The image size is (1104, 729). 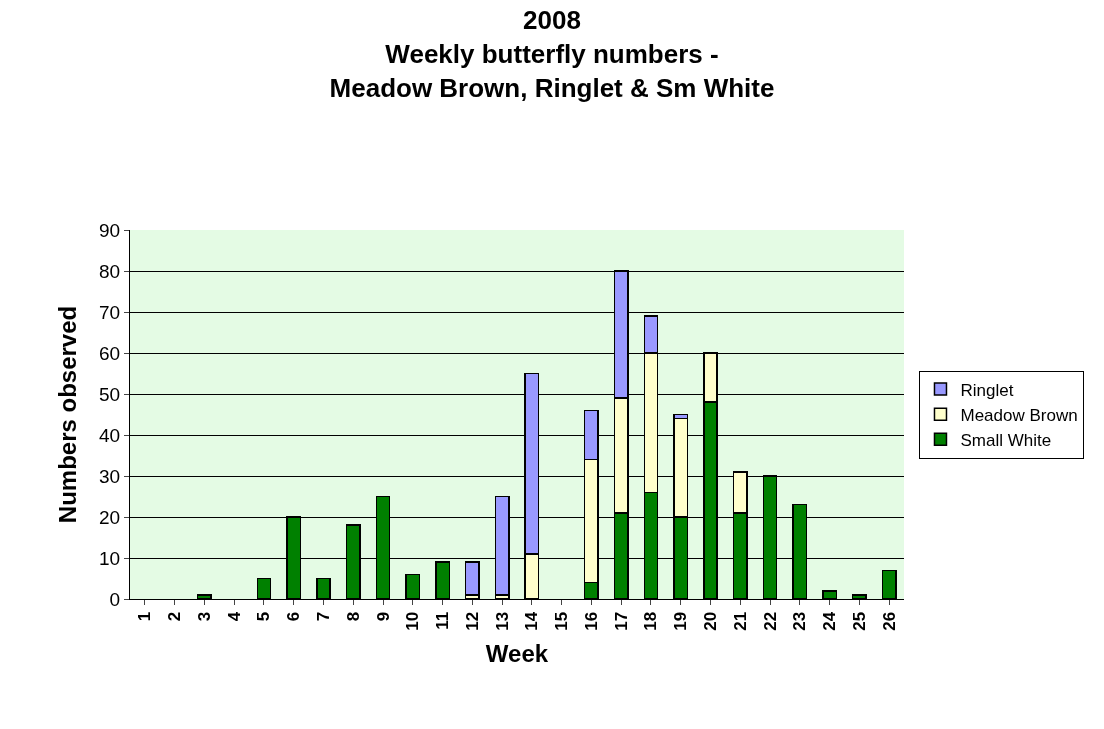 I want to click on x-tick-label: 9, so click(x=383, y=616).